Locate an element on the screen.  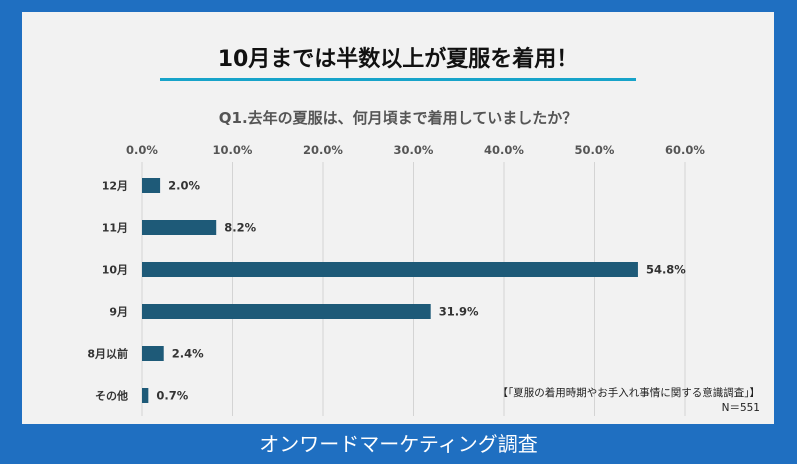
tick-label: 30.0% is located at coordinates (414, 150).